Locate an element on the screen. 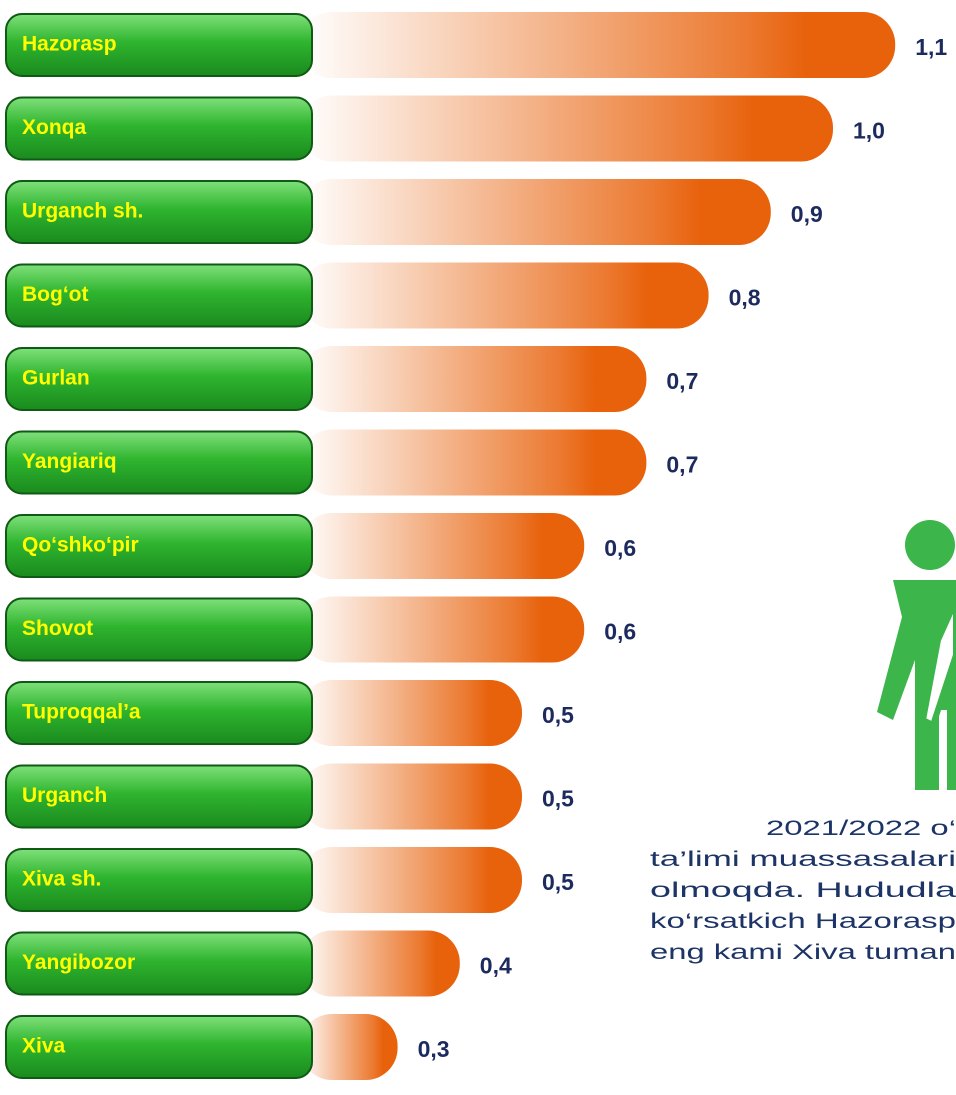 The image size is (956, 1095). category-label: Yangiariq is located at coordinates (69, 461).